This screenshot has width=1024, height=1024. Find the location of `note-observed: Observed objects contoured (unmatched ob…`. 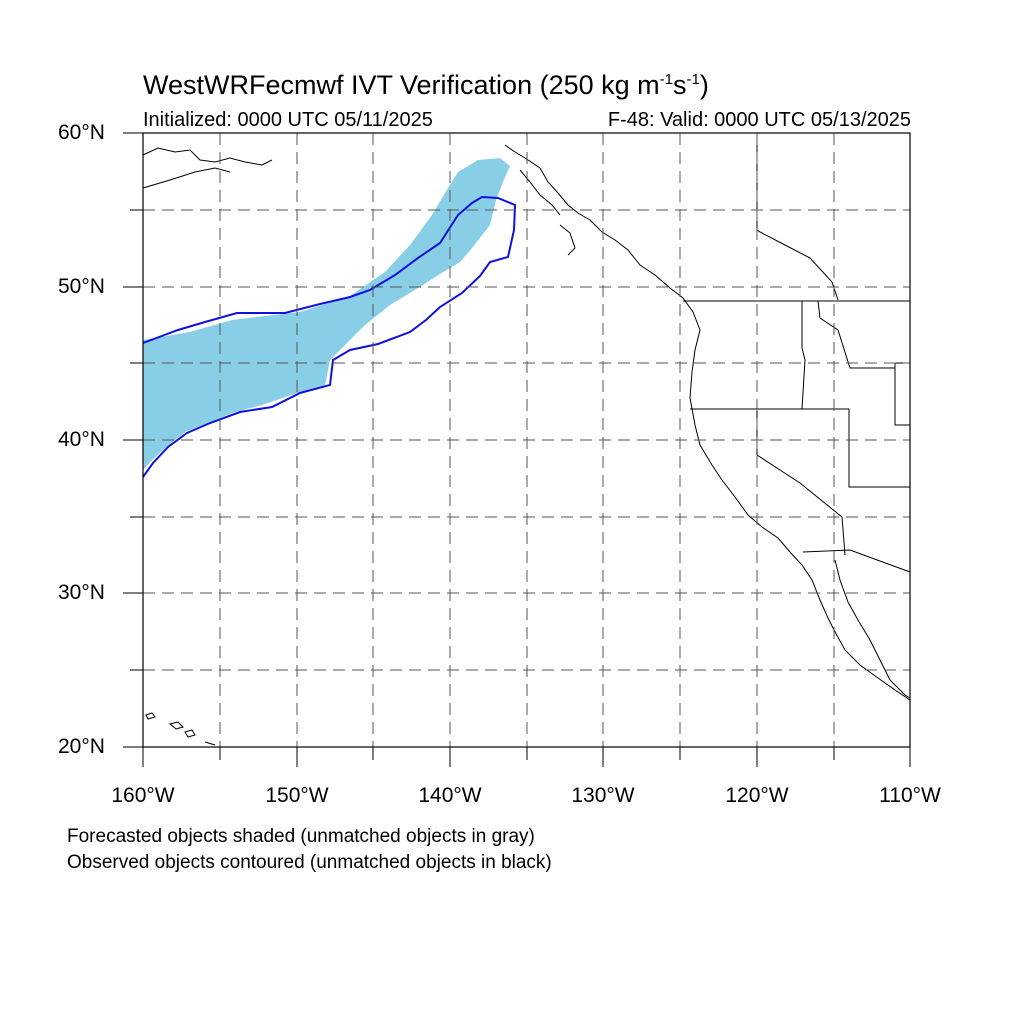

note-observed: Observed objects contoured (unmatched ob… is located at coordinates (309, 862).